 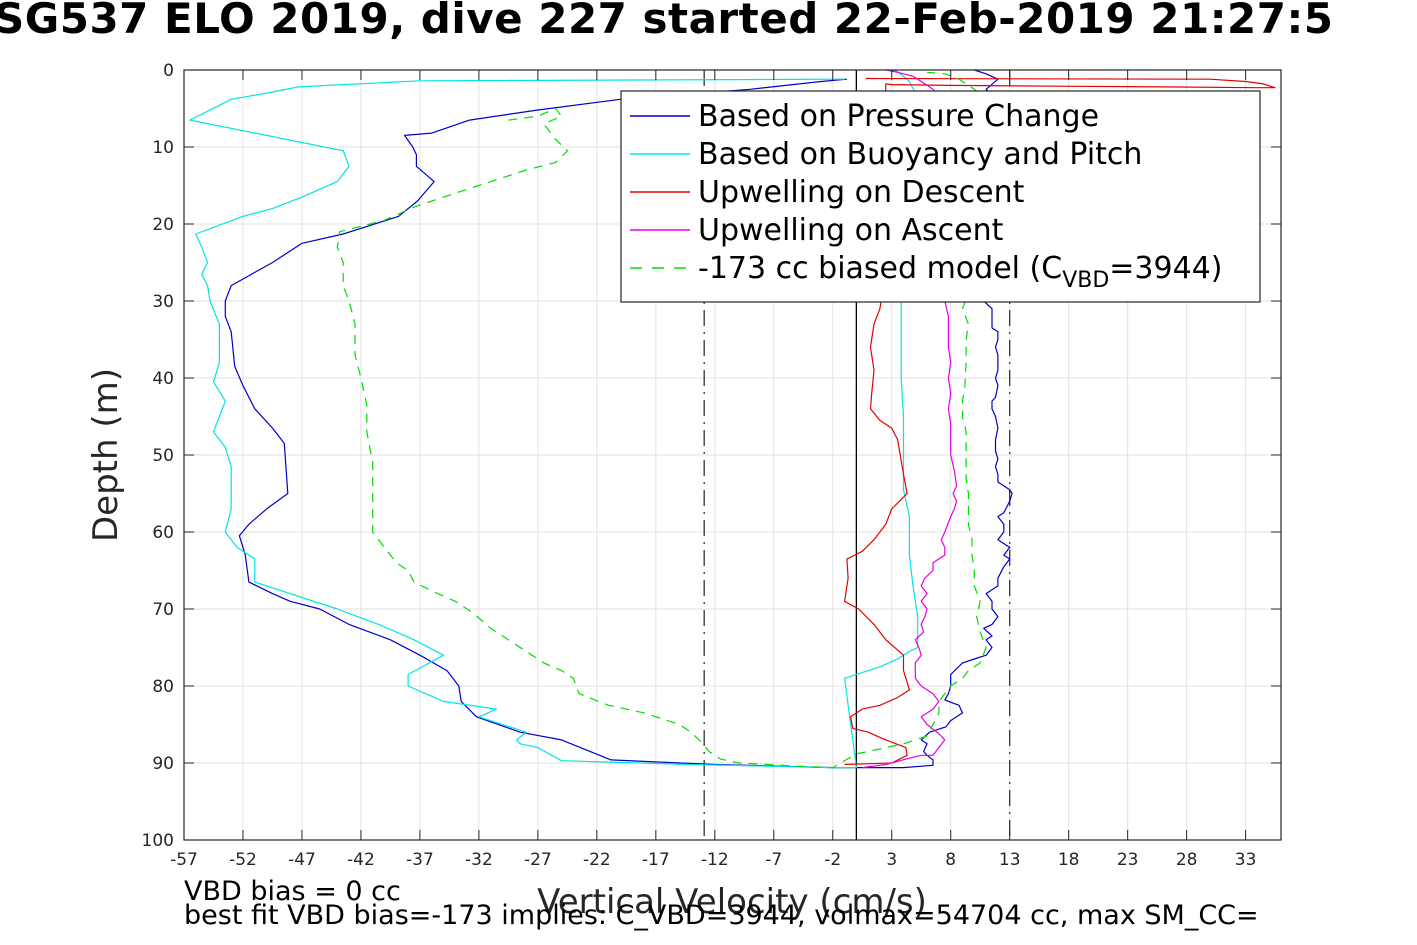 What do you see at coordinates (184, 860) in the screenshot?
I see `x-tick-label: -57` at bounding box center [184, 860].